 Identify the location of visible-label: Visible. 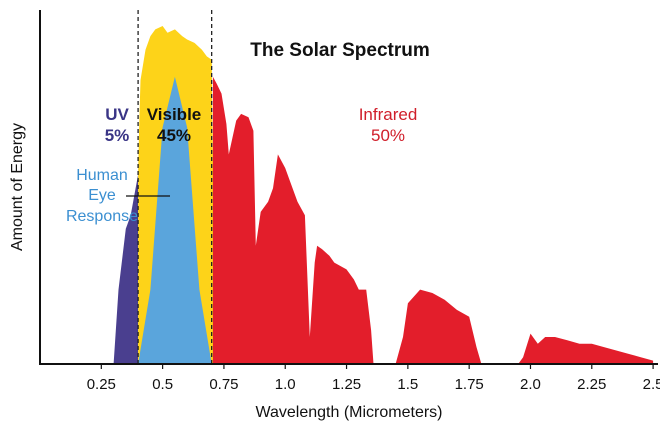
(174, 114).